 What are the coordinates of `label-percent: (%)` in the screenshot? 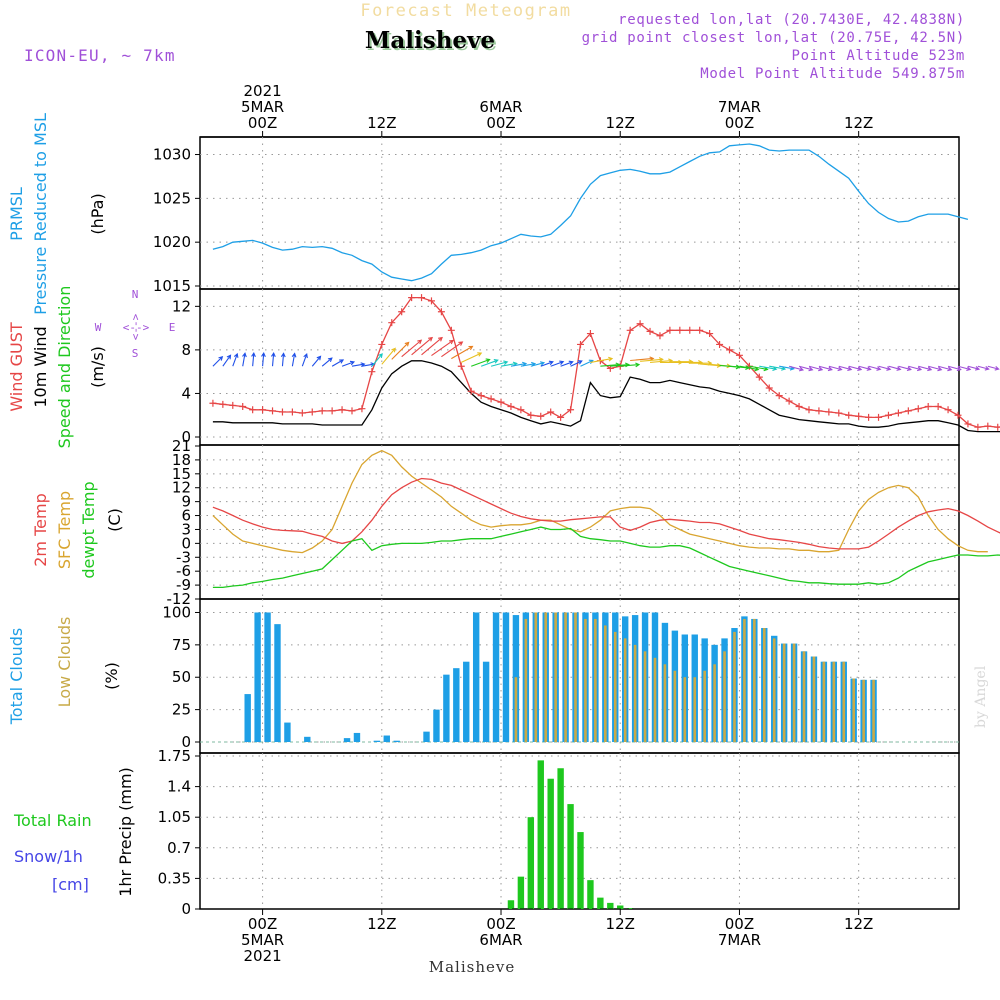 It's located at (111, 676).